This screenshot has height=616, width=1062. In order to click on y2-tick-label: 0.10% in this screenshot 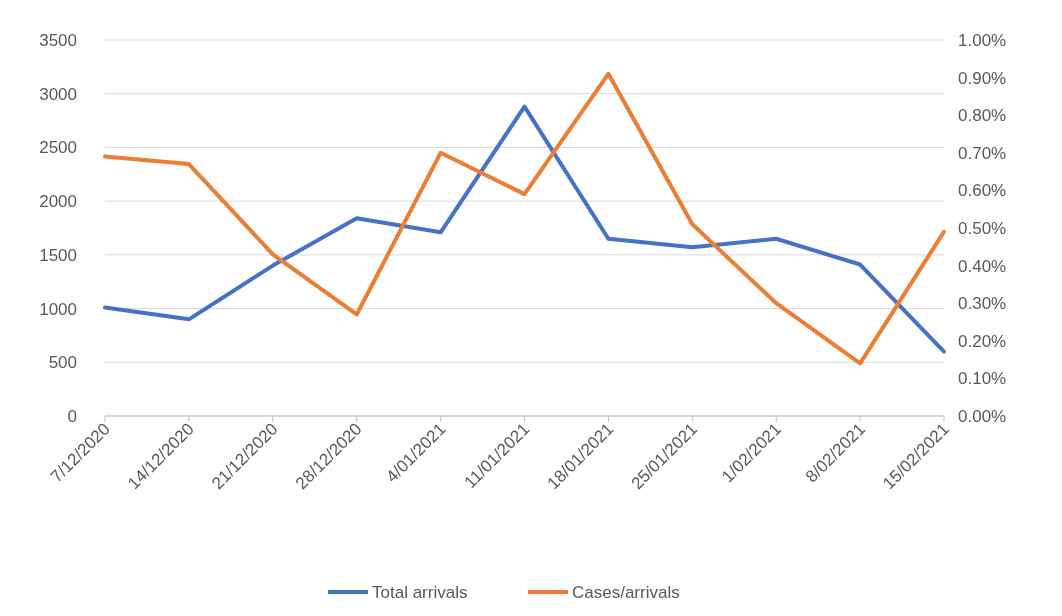, I will do `click(982, 379)`.